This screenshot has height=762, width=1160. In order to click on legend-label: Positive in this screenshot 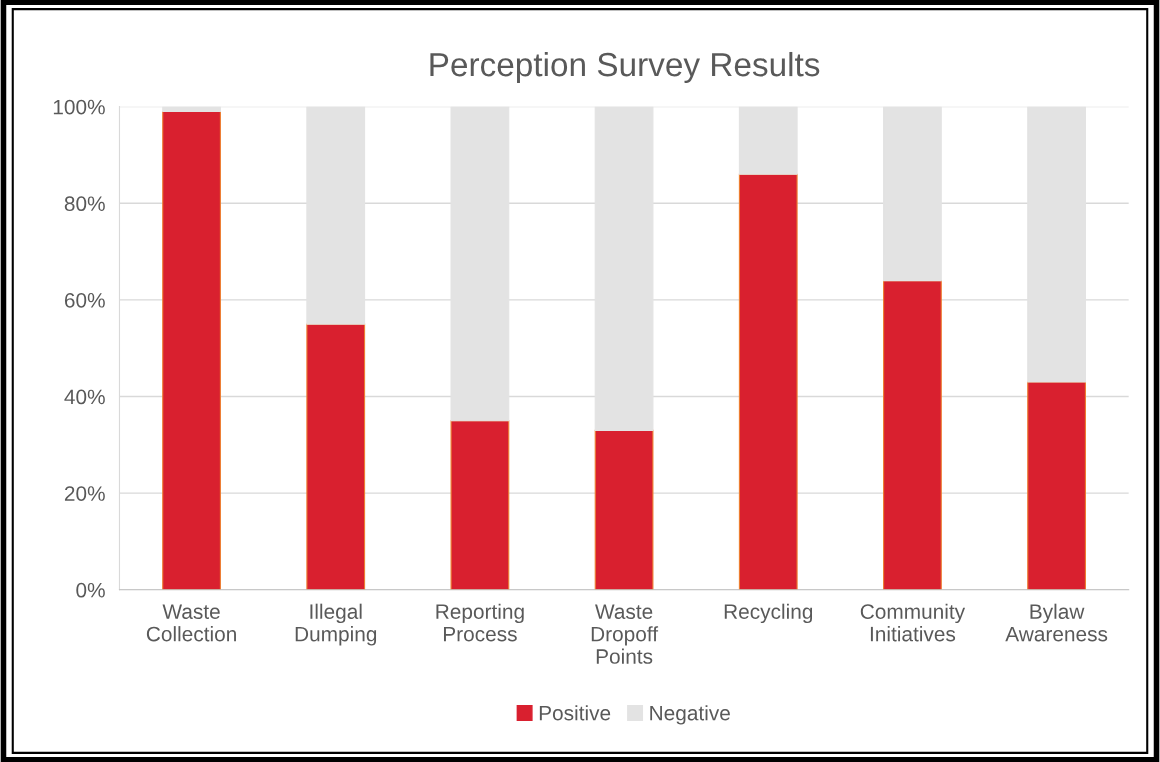, I will do `click(575, 713)`.